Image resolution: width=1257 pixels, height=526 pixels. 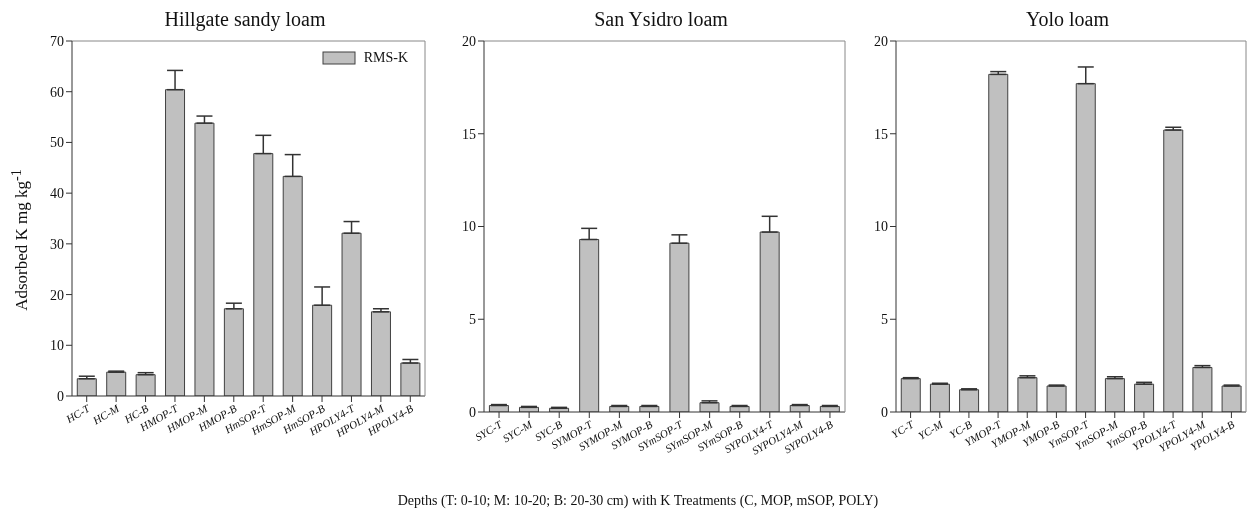 What do you see at coordinates (245, 19) in the screenshot?
I see `chart-title: Hillgate sandy loam` at bounding box center [245, 19].